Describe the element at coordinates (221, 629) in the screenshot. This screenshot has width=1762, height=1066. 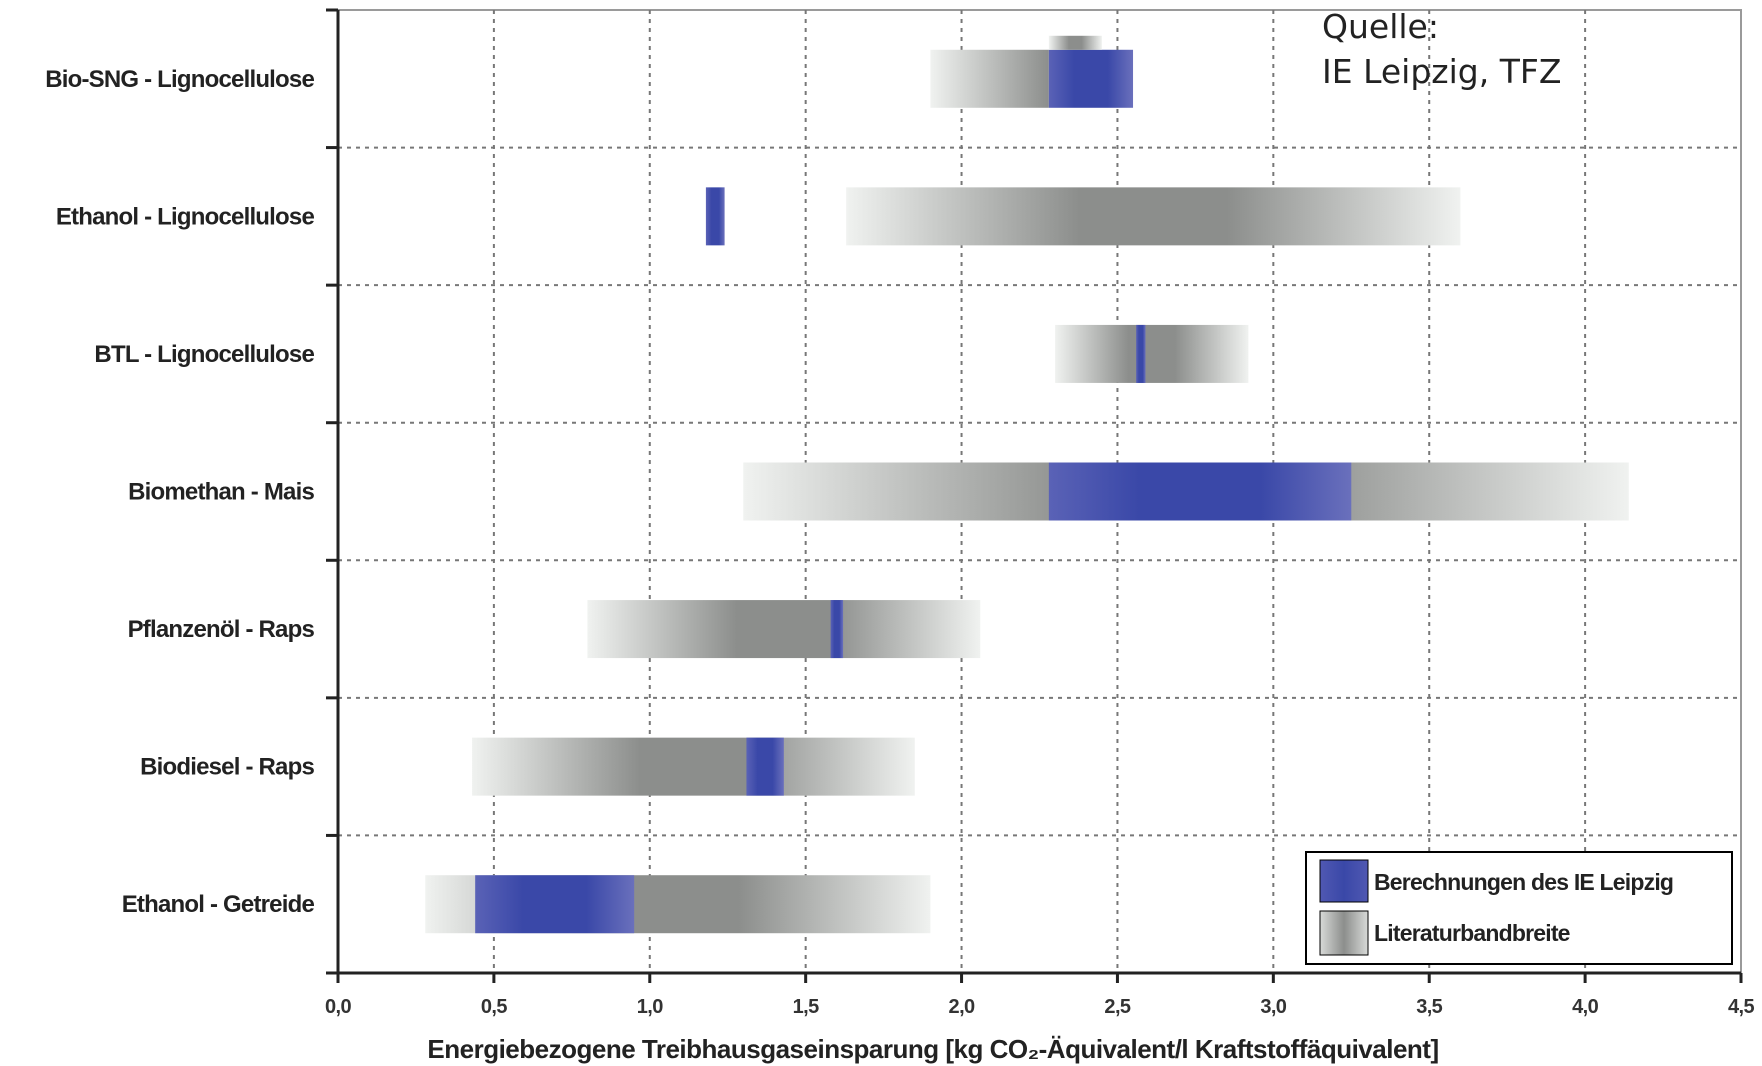
I see `category-label: Pflanzenöl - Raps` at that location.